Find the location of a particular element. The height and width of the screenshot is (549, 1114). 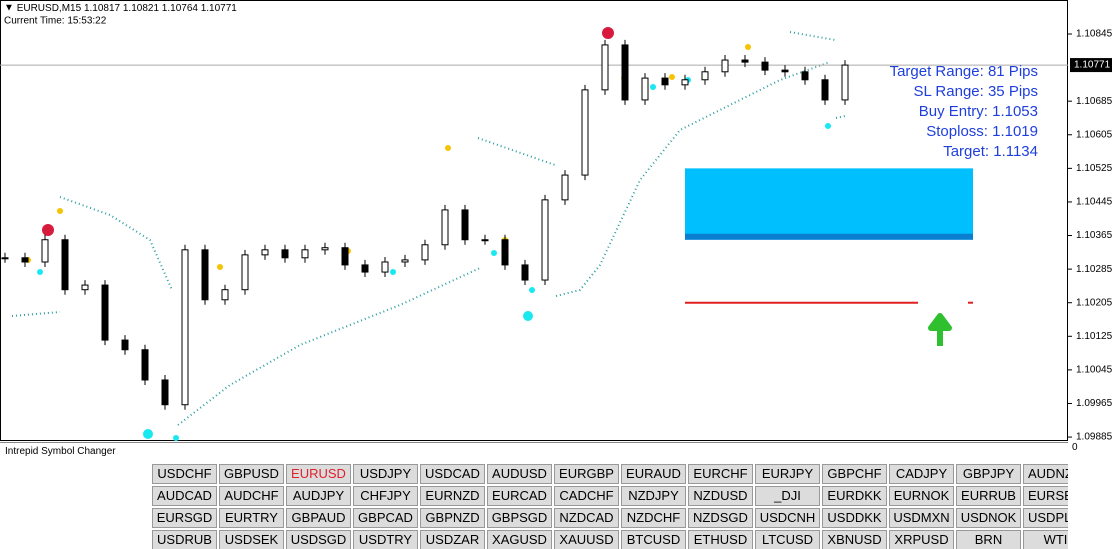

symbol-button: EURAUD is located at coordinates (653, 474).